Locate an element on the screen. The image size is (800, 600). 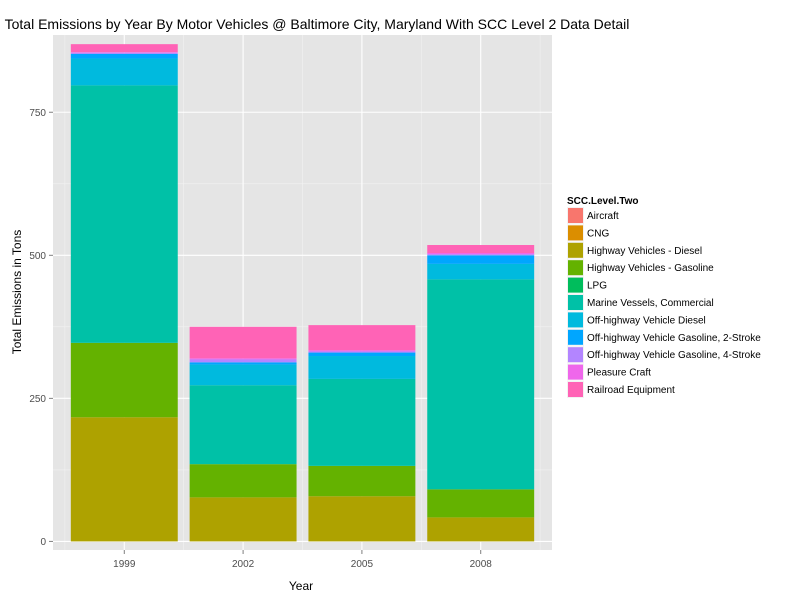
y-tick-label: 250 is located at coordinates (37, 399).